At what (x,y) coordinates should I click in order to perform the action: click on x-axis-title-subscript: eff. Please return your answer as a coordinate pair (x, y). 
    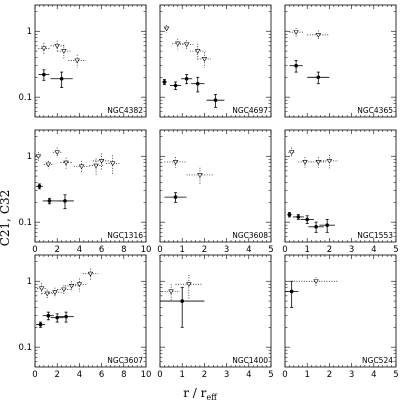
    Looking at the image, I should click on (212, 397).